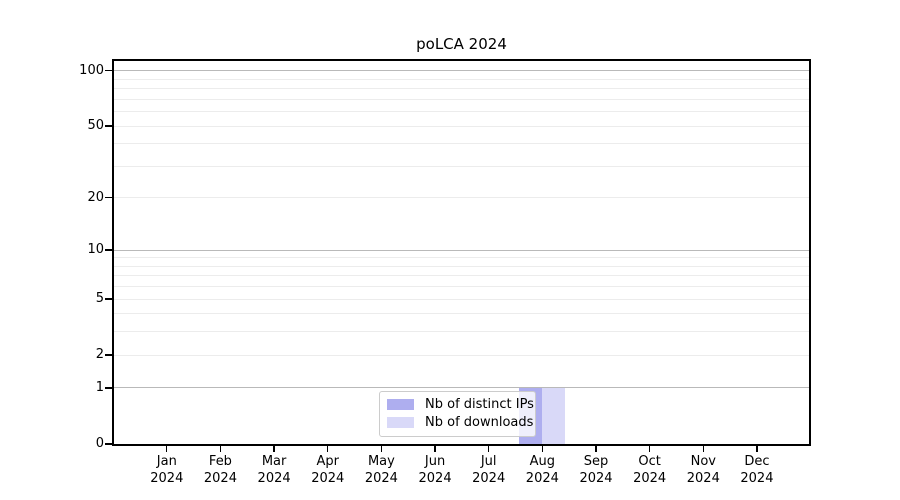 This screenshot has width=900, height=500. Describe the element at coordinates (554, 415) in the screenshot. I see `bar-nb-of-downloads-aug-2024` at that location.